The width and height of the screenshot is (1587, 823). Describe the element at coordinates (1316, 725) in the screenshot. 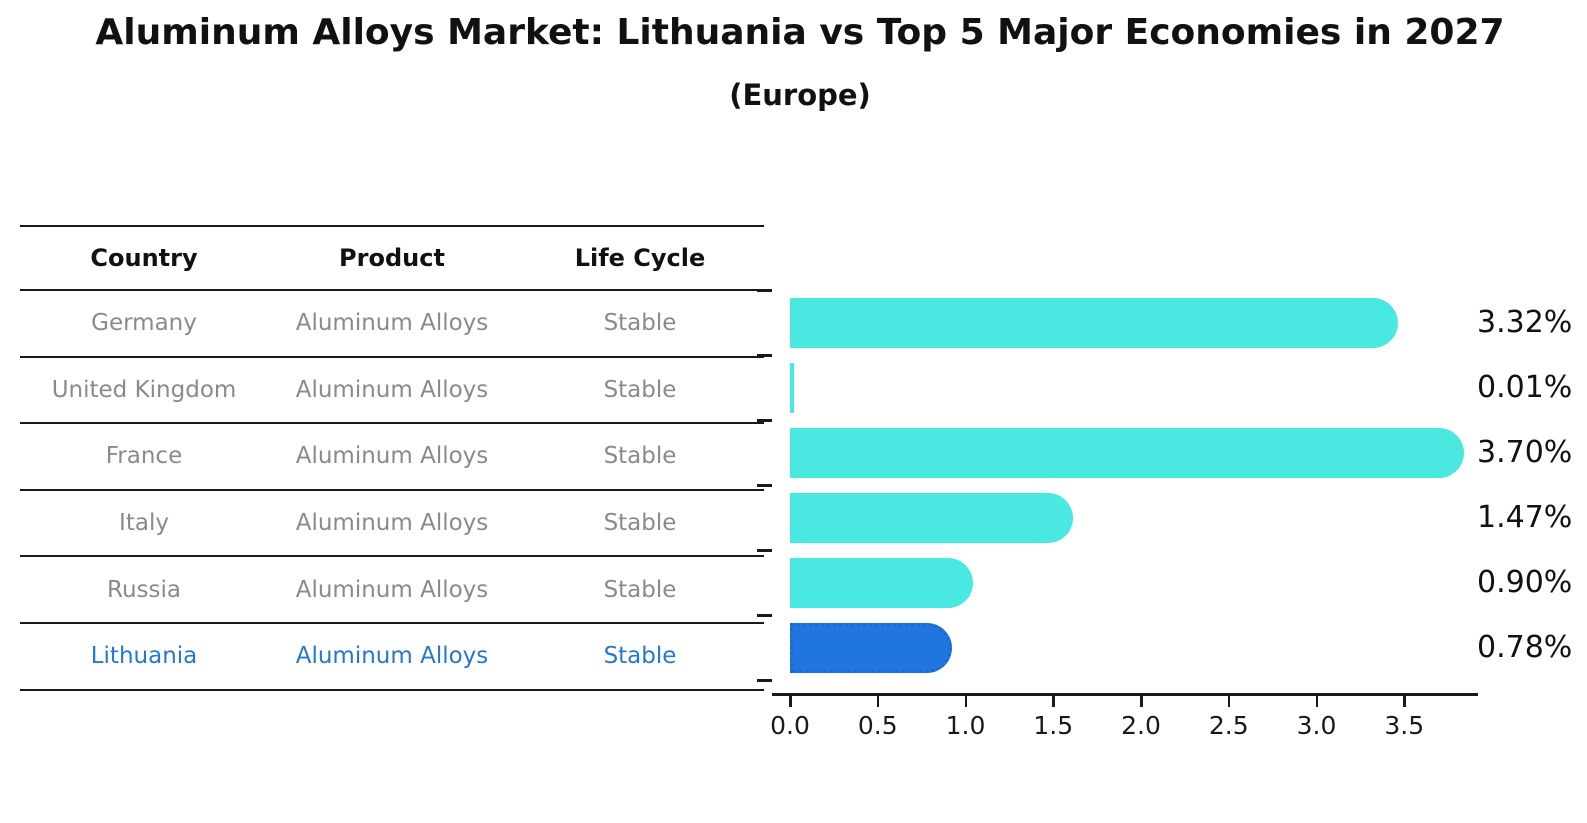

I see `x-tick-label: 3.0` at that location.